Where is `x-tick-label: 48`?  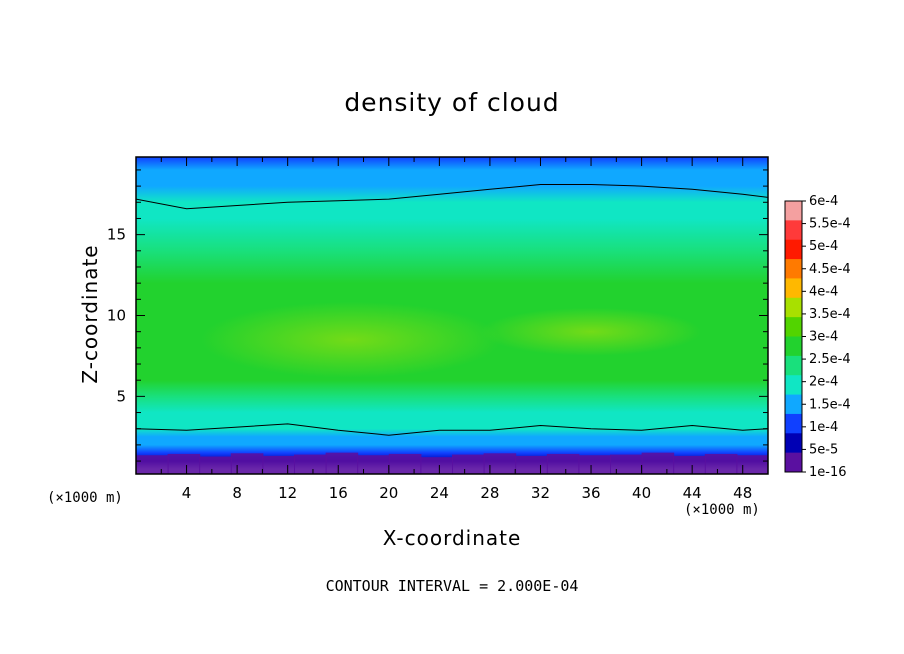
x-tick-label: 48 is located at coordinates (742, 493).